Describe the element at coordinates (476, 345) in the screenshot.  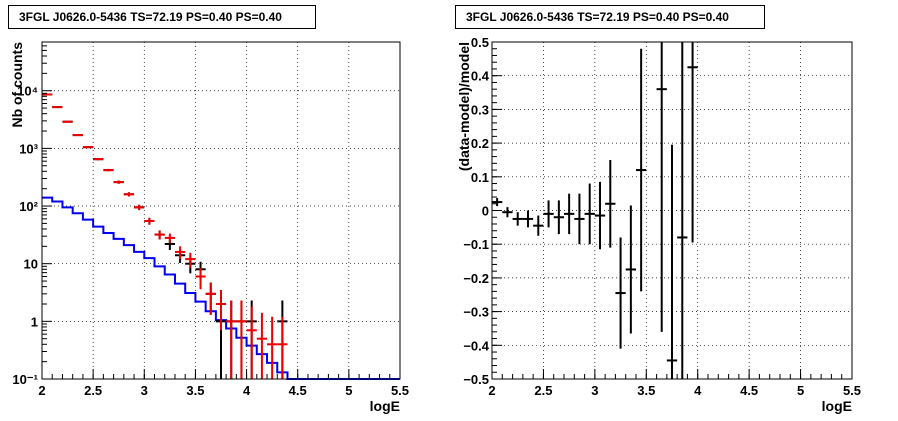
I see `y-tick-label: −0.4` at that location.